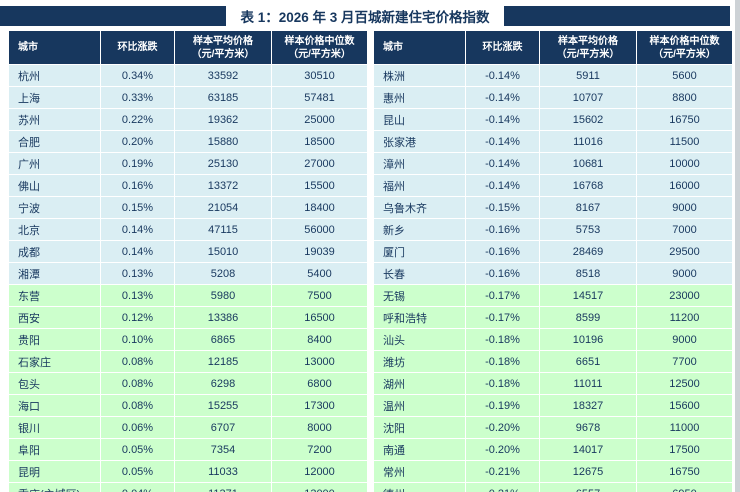  Describe the element at coordinates (588, 163) in the screenshot. I see `avg-price-cell: 10681` at that location.